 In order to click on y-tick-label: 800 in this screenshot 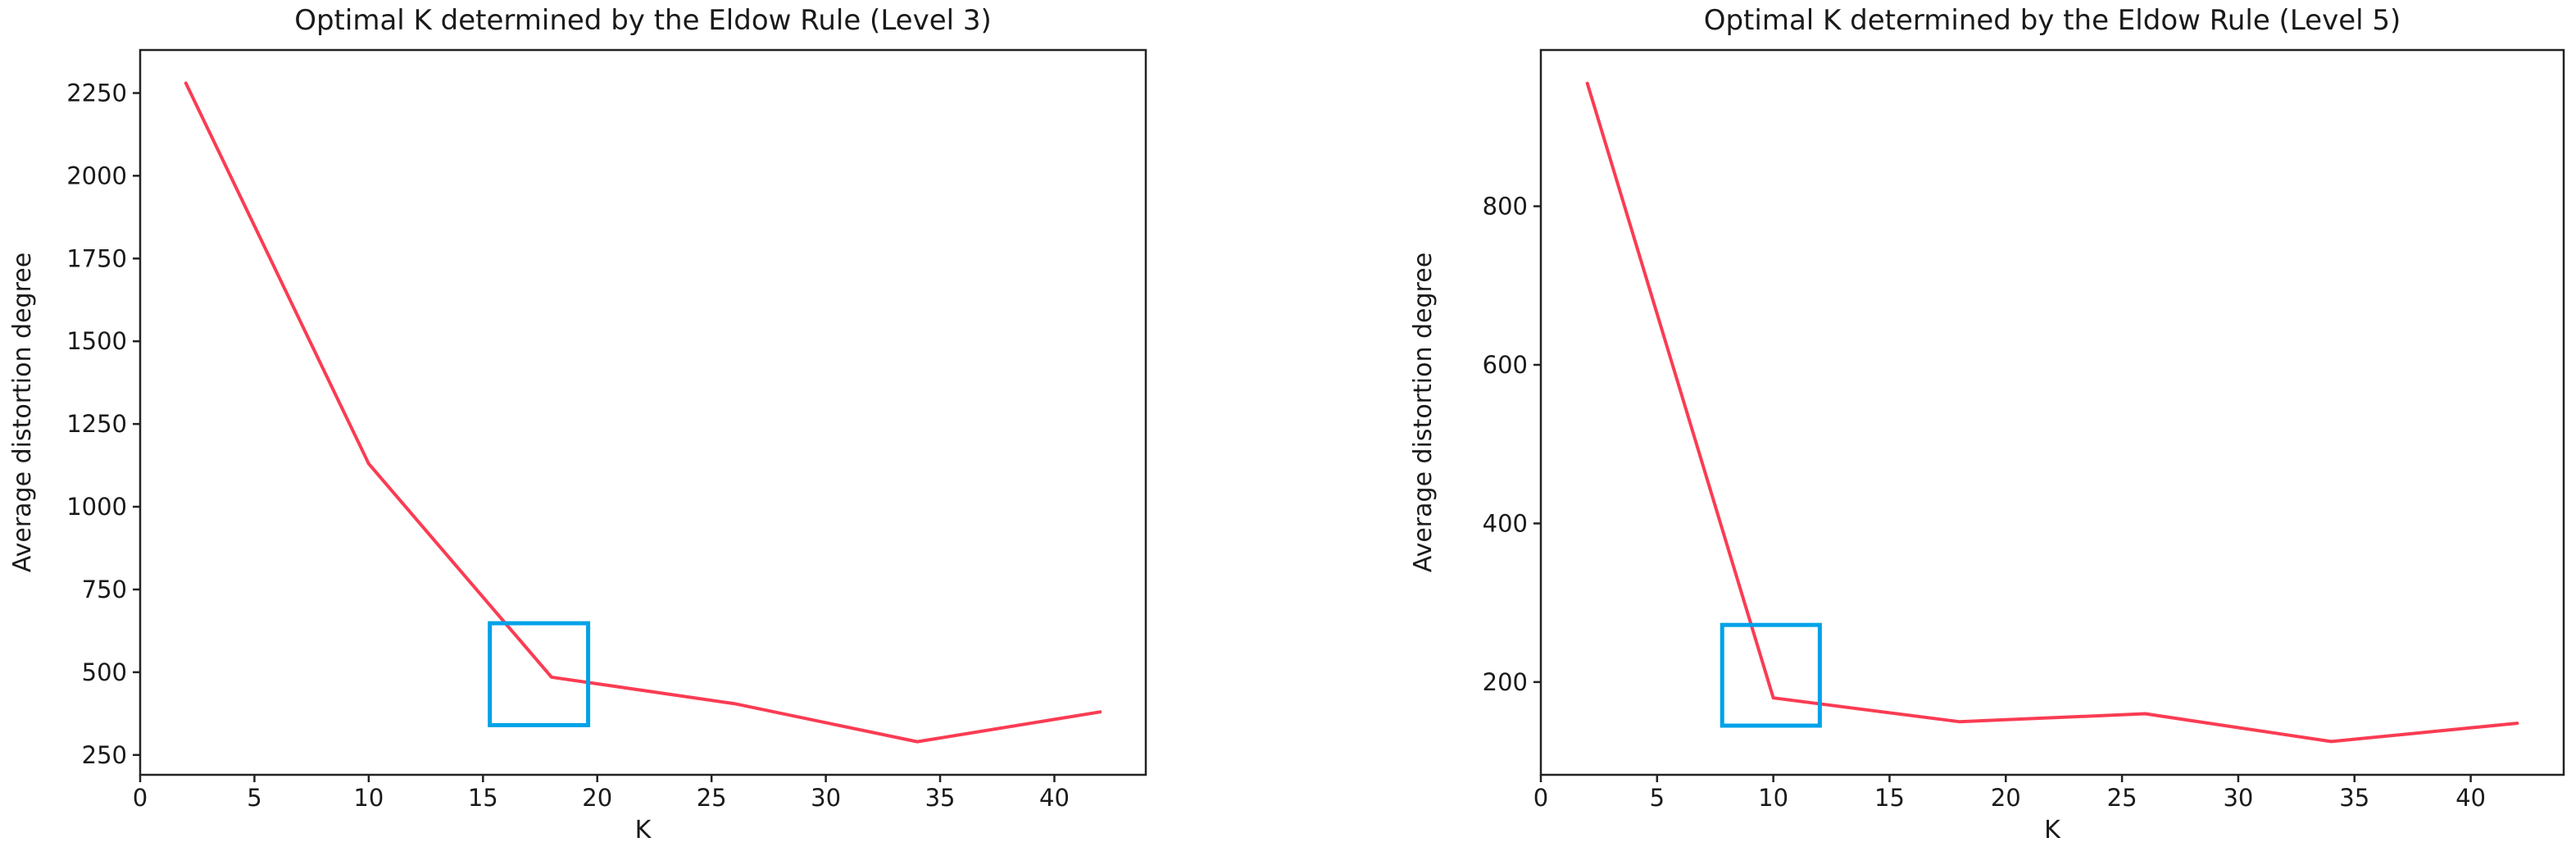, I will do `click(1505, 207)`.